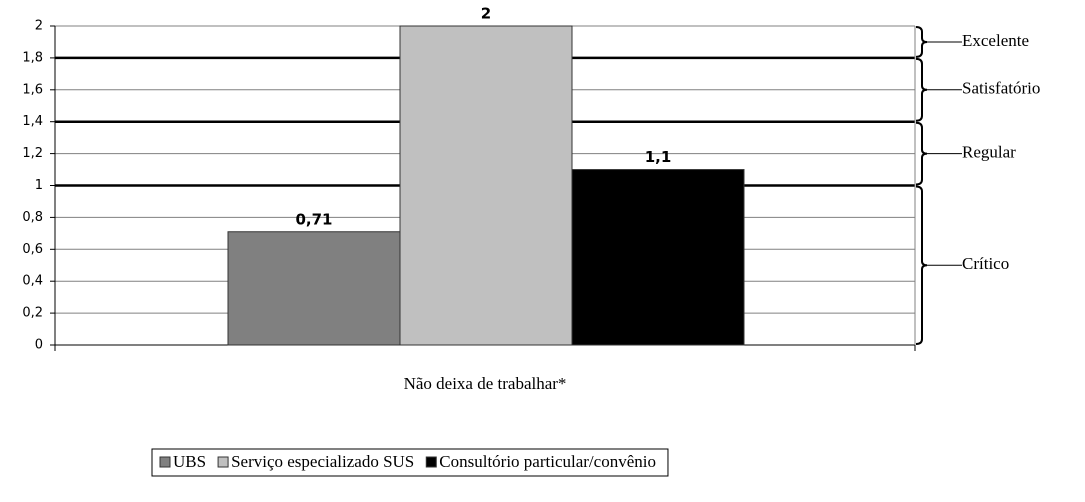 Image resolution: width=1085 pixels, height=502 pixels. What do you see at coordinates (486, 14) in the screenshot?
I see `value-label: 2` at bounding box center [486, 14].